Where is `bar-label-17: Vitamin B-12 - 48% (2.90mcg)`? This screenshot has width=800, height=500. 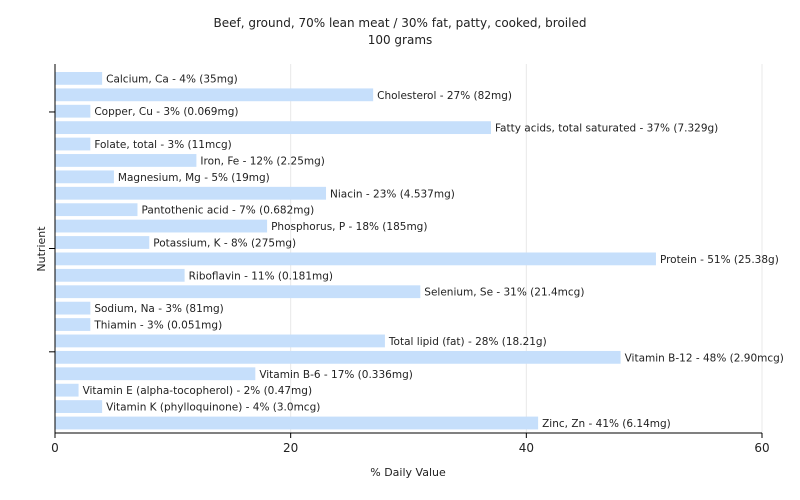
bar-label-17: Vitamin B-12 - 48% (2.90mcg) is located at coordinates (704, 358).